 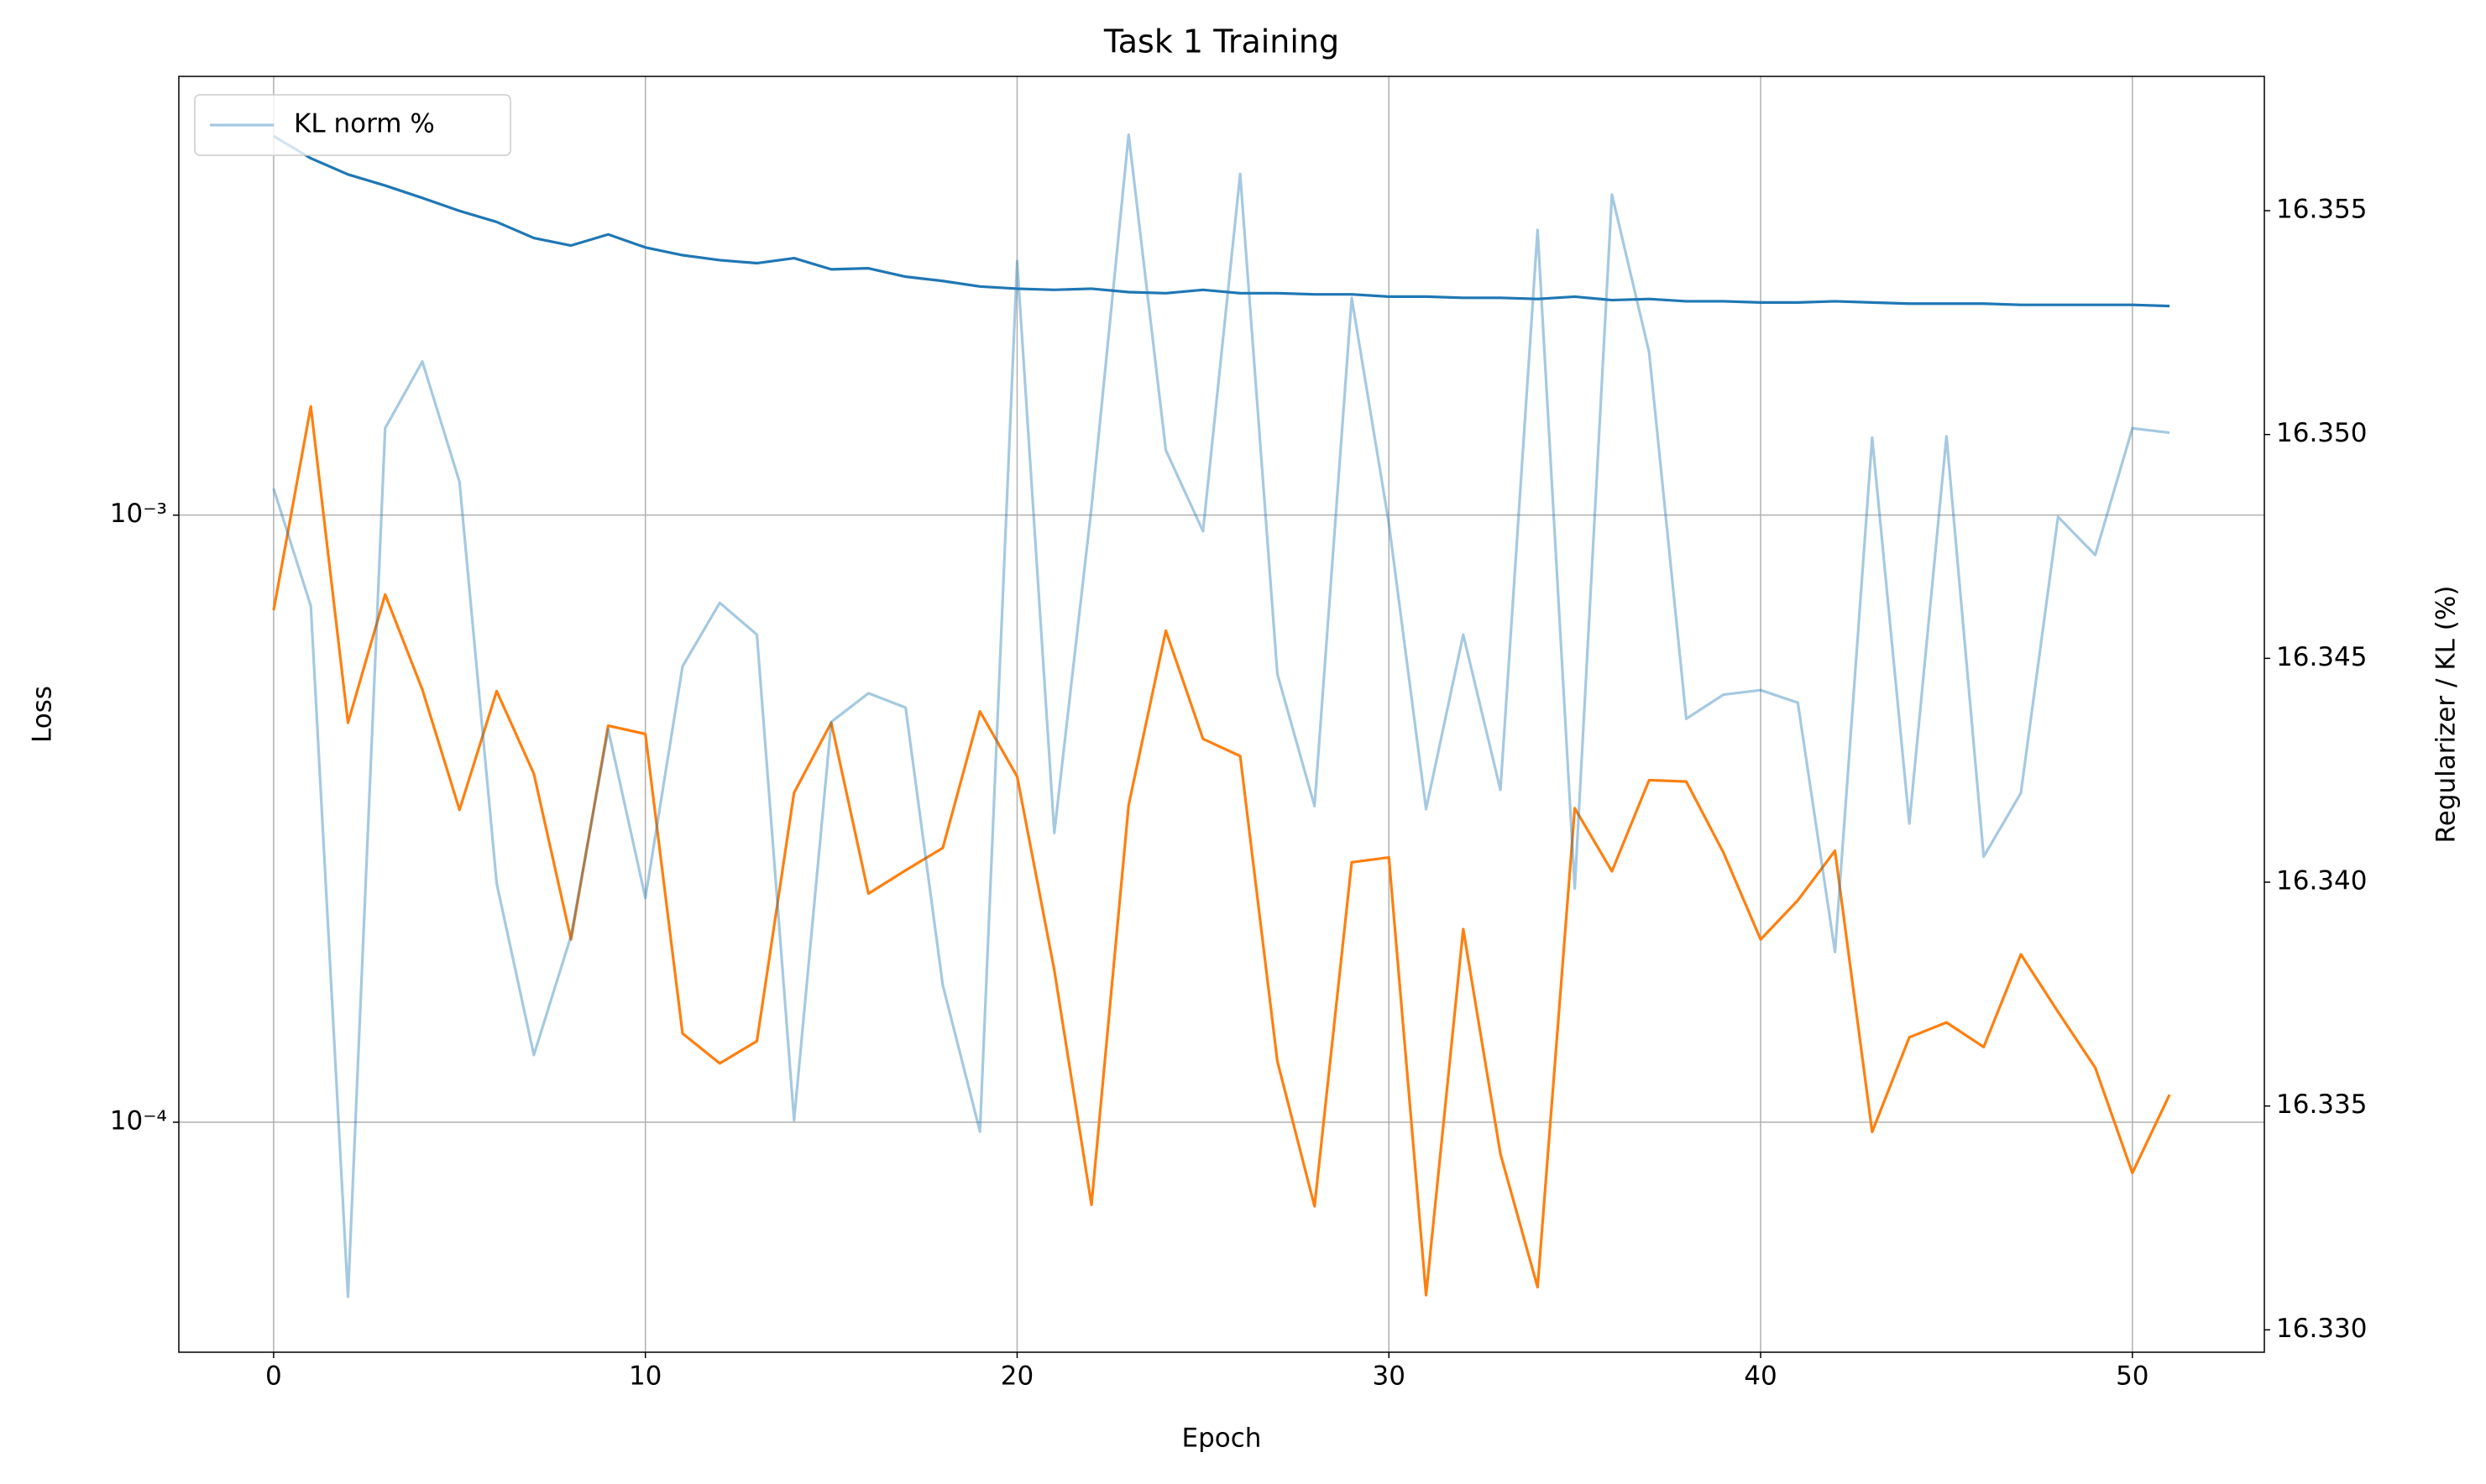 What do you see at coordinates (43, 714) in the screenshot?
I see `y-axis-label: Loss` at bounding box center [43, 714].